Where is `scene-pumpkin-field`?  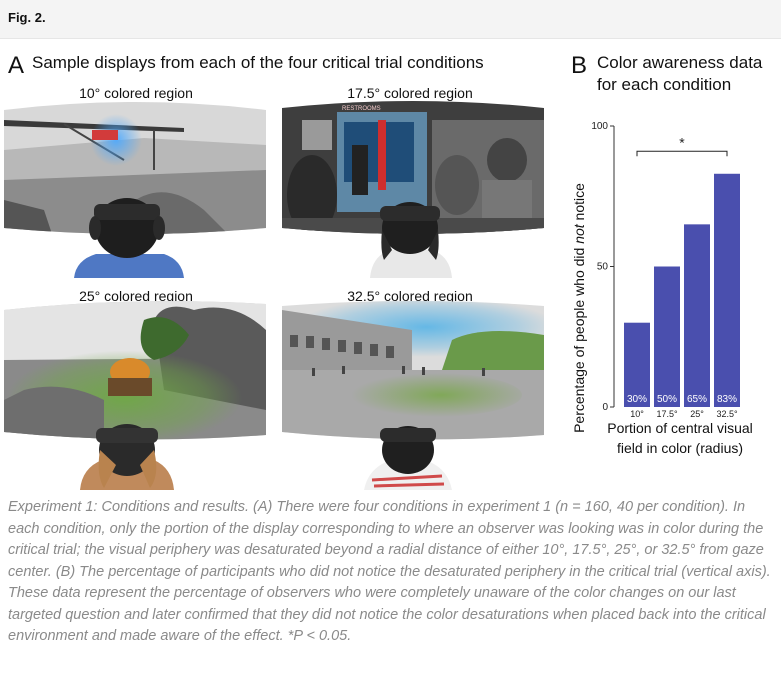
scene-pumpkin-field is located at coordinates (135, 395).